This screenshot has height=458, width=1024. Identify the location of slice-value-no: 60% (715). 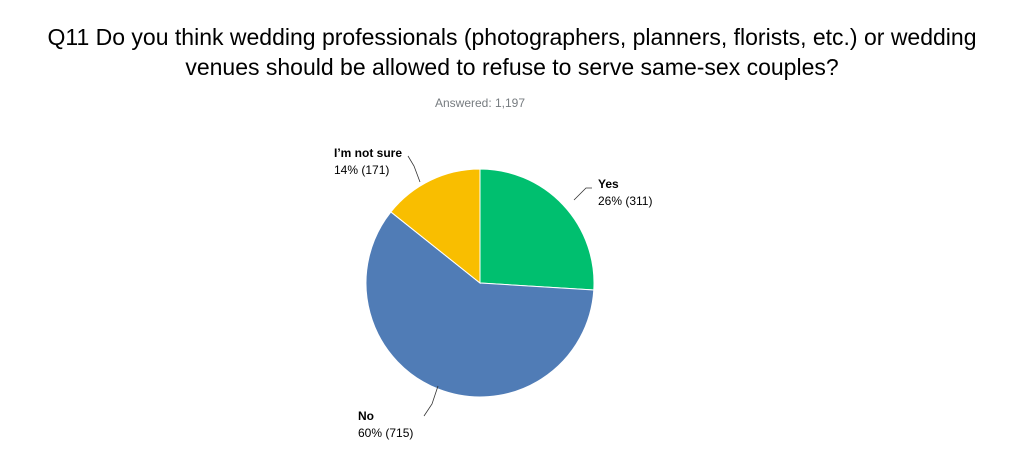
(385, 433).